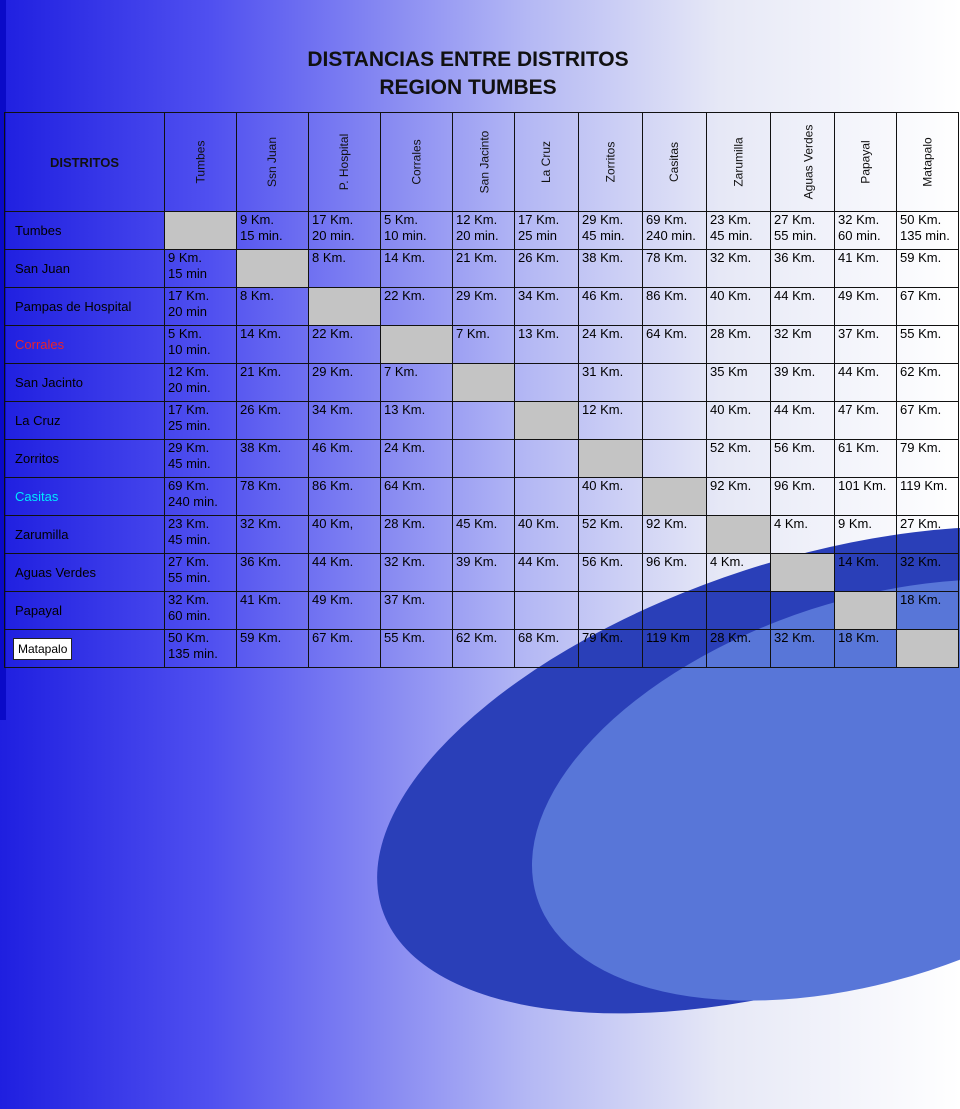 Image resolution: width=960 pixels, height=1109 pixels. Describe the element at coordinates (84, 534) in the screenshot. I see `row-header: Zarumilla` at that location.